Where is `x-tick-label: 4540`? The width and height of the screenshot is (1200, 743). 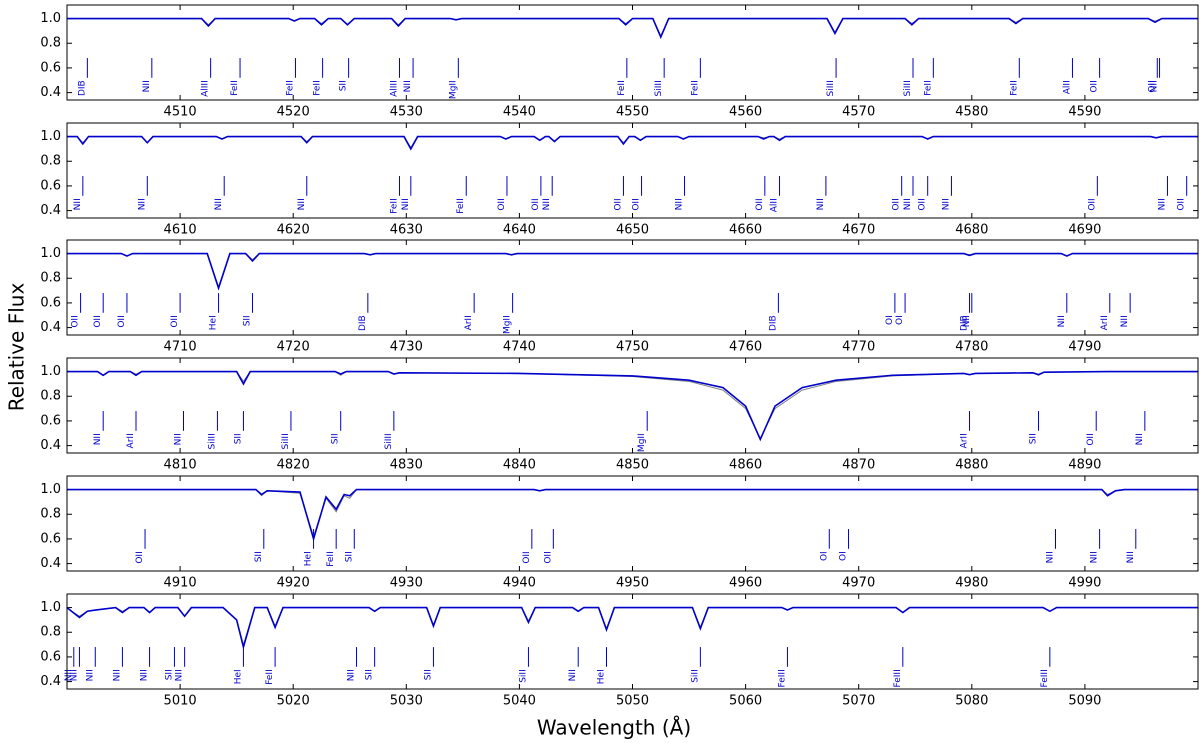
x-tick-label: 4540 is located at coordinates (519, 112).